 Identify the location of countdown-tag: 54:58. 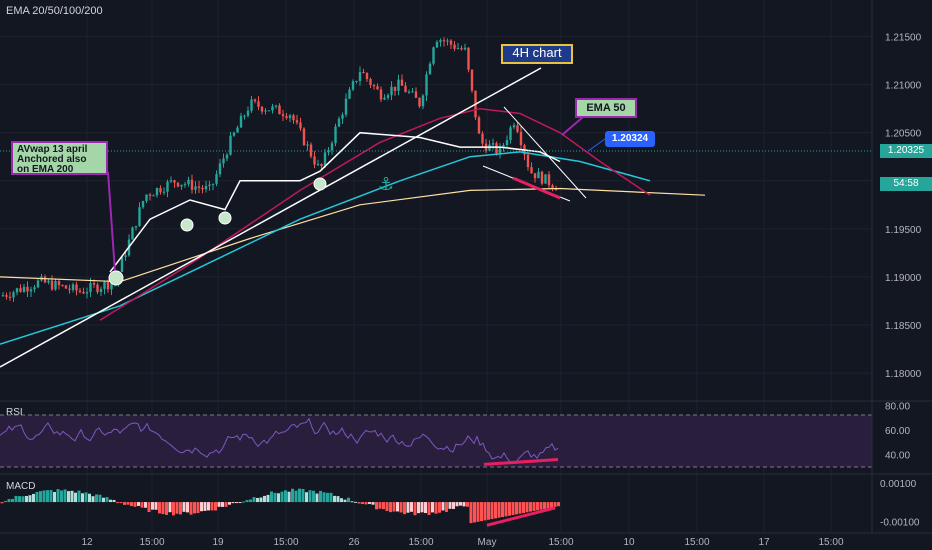
(906, 184).